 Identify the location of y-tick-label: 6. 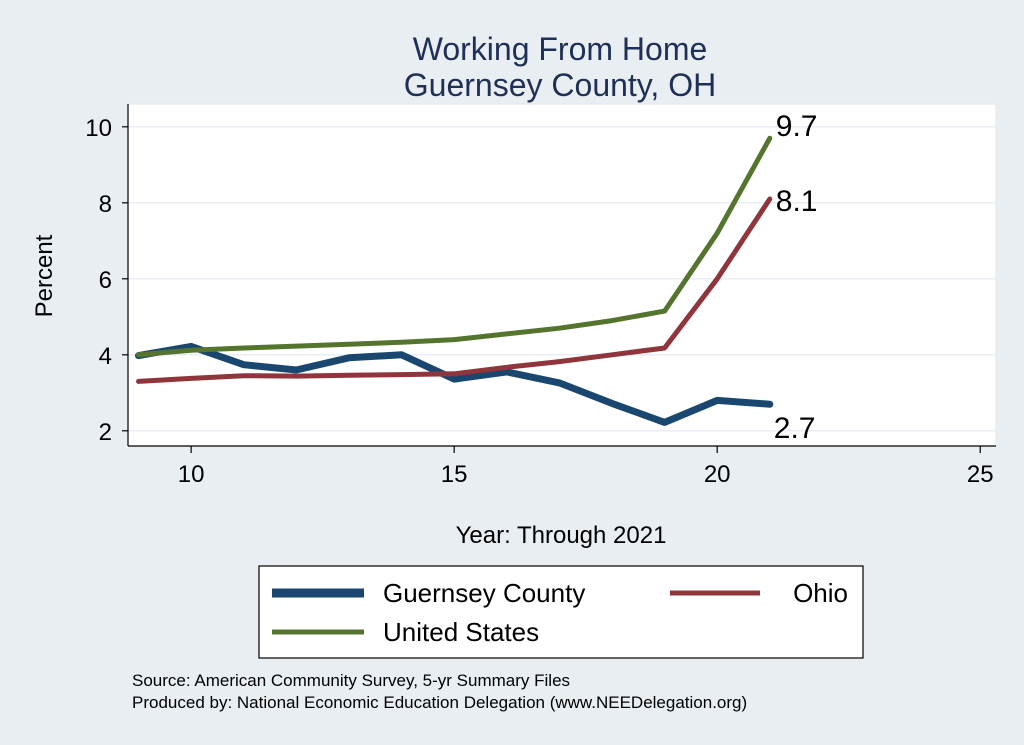
(105, 280).